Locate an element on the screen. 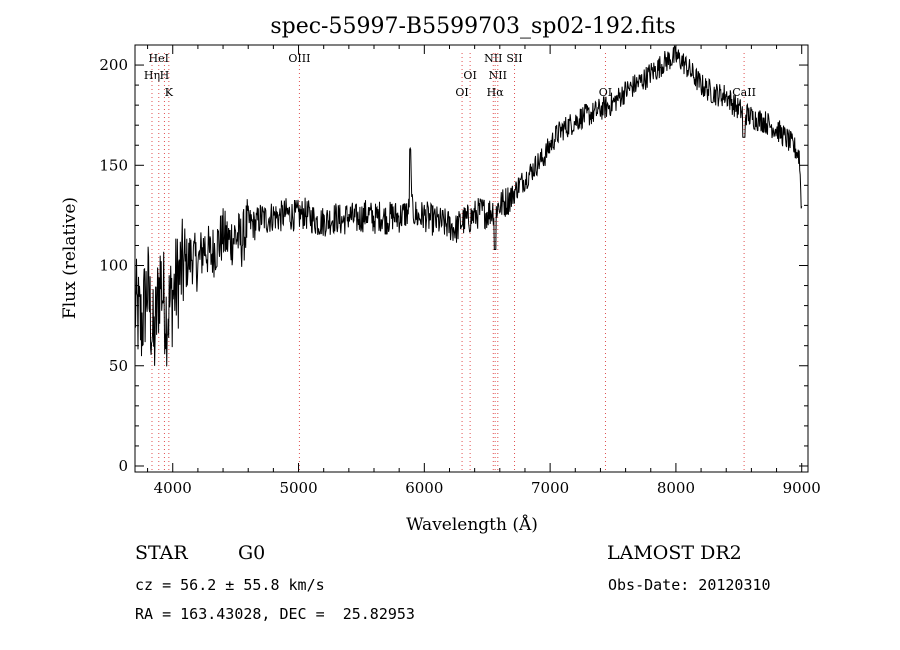  x-axis-label: Wavelength (Å) is located at coordinates (472, 524).